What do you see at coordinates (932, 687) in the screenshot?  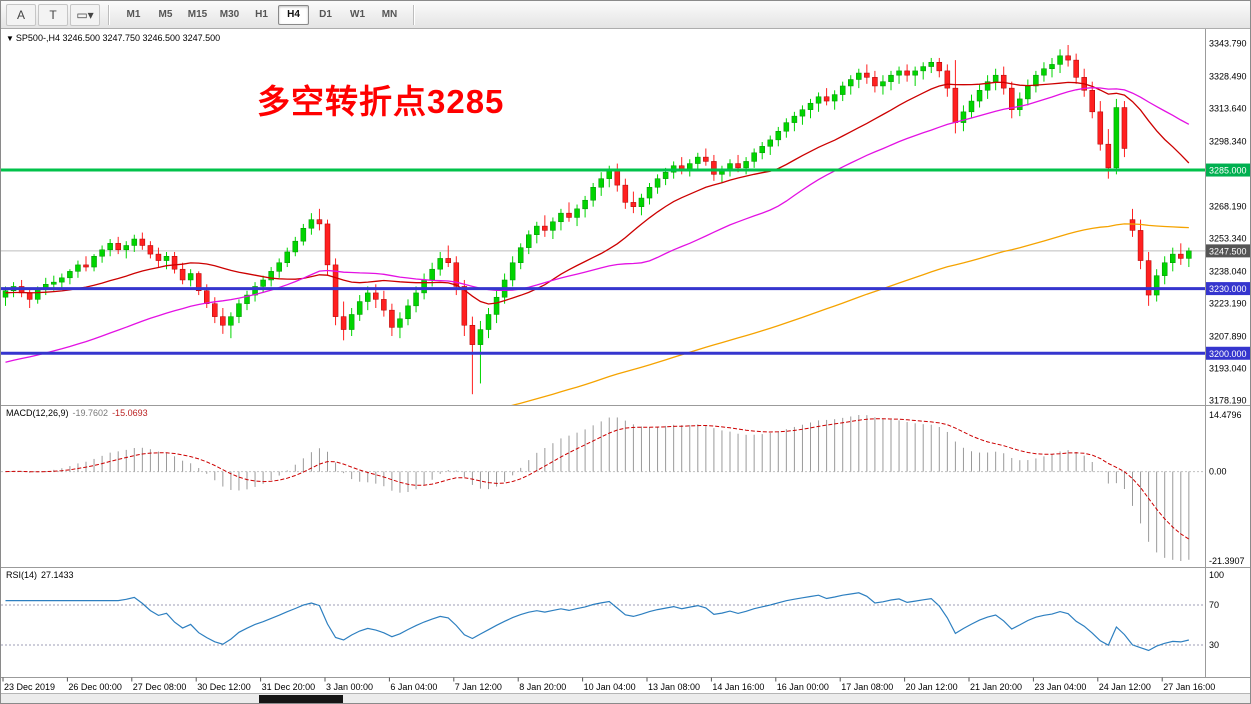 I see `svg-text: 20 Jan 12:00` at bounding box center [932, 687].